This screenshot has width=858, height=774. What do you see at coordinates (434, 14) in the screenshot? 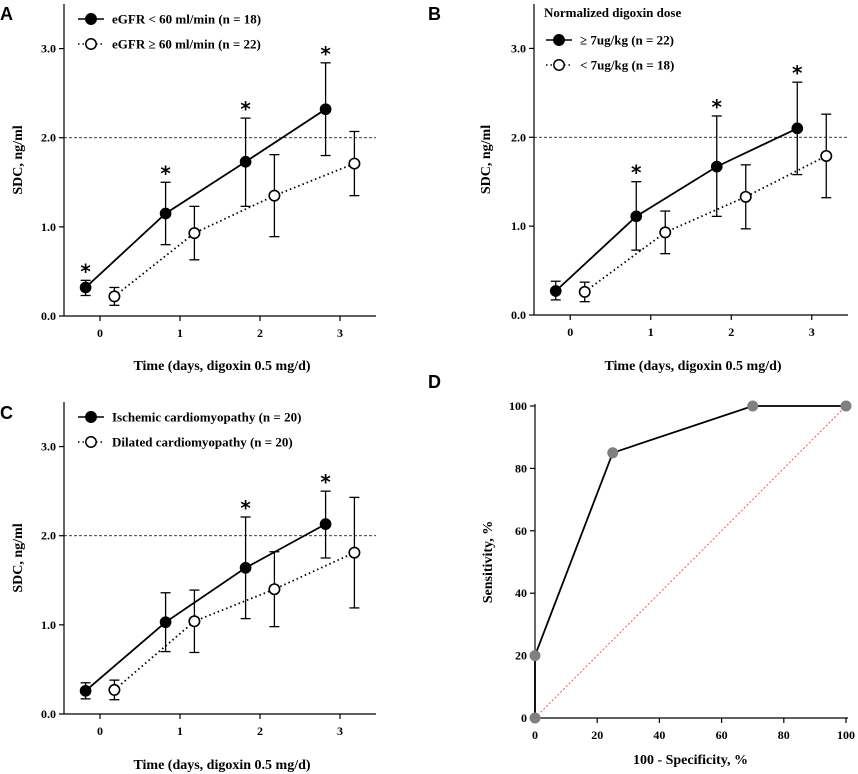
I see `panel-label: B` at bounding box center [434, 14].